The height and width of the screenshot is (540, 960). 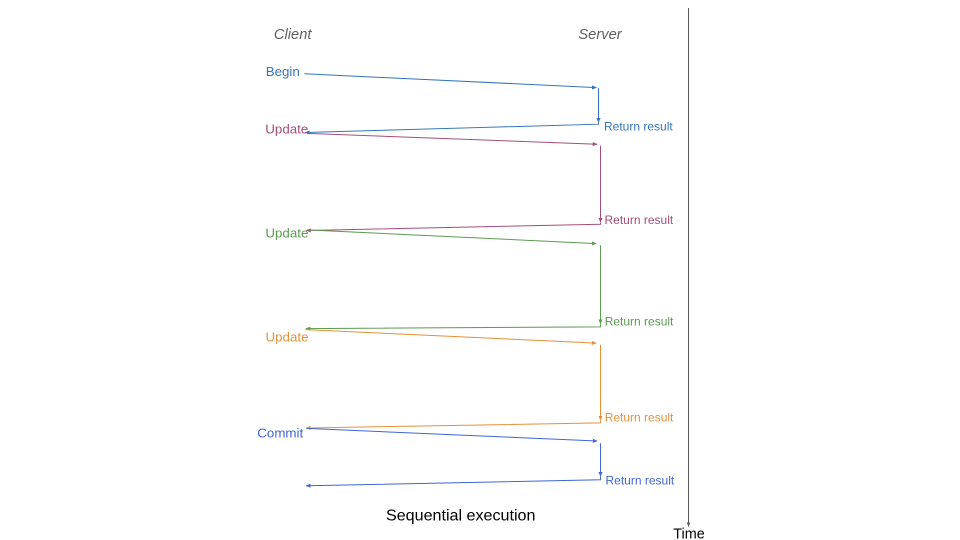 What do you see at coordinates (280, 433) in the screenshot?
I see `svg-text: Commit` at bounding box center [280, 433].